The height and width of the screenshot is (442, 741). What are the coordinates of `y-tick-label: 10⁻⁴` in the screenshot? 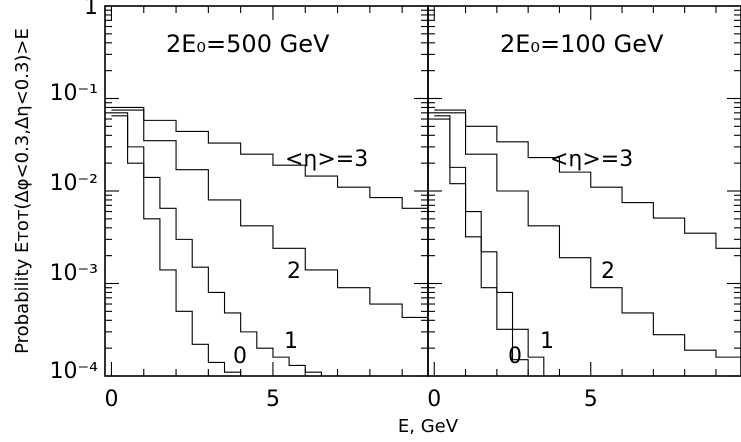 It's located at (74, 371).